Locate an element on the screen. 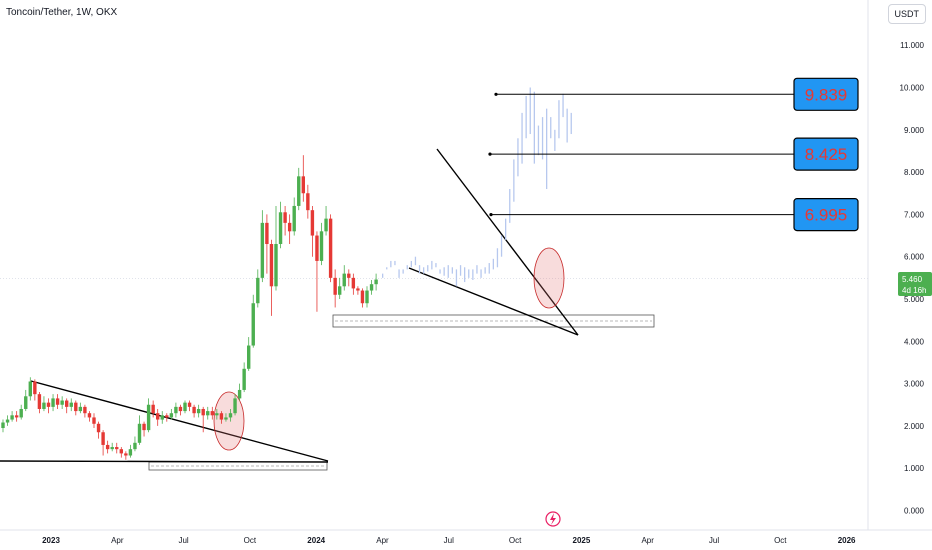  currency-selector: USDT is located at coordinates (906, 14).